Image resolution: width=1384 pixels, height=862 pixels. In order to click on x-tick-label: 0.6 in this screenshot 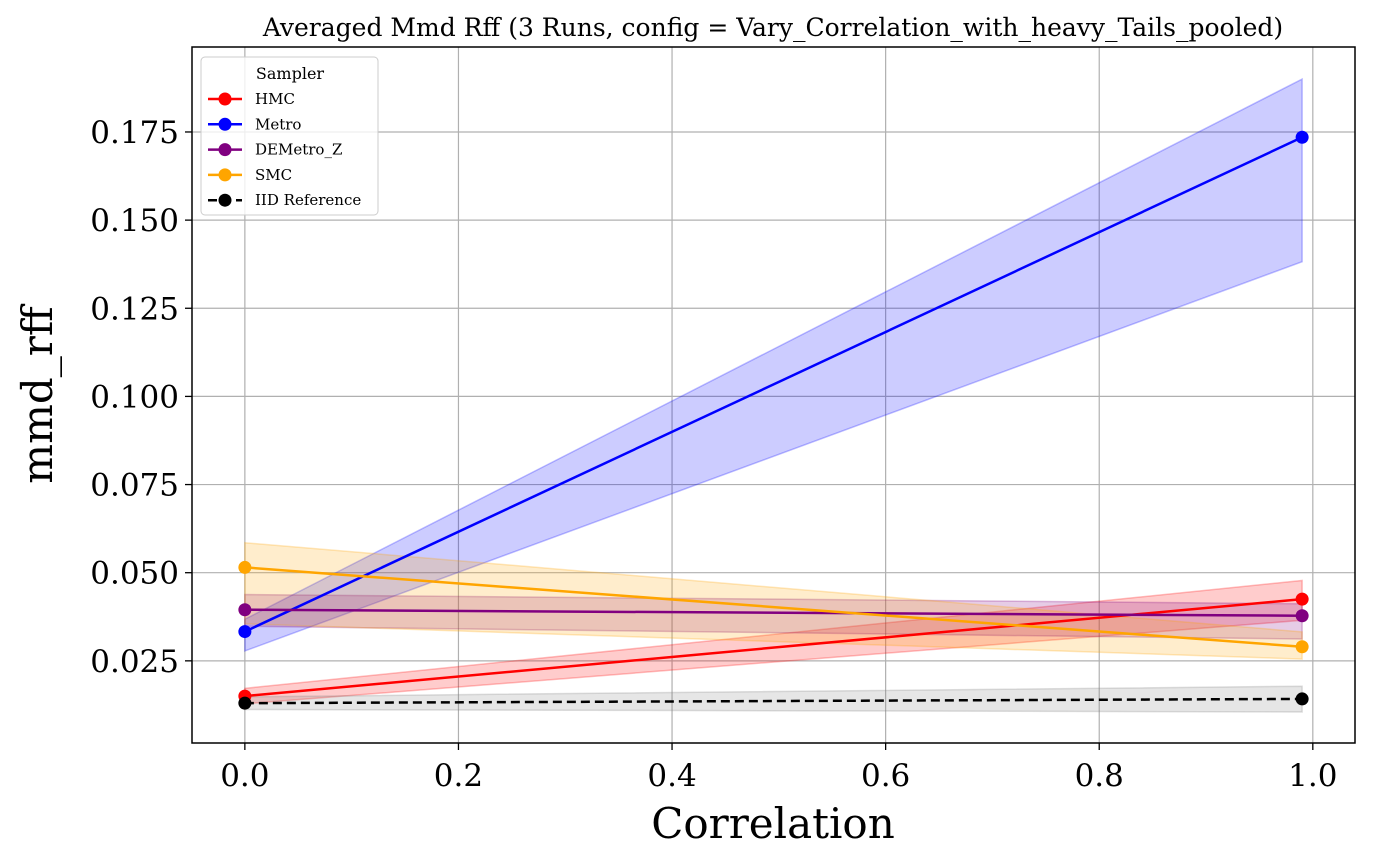, I will do `click(885, 776)`.